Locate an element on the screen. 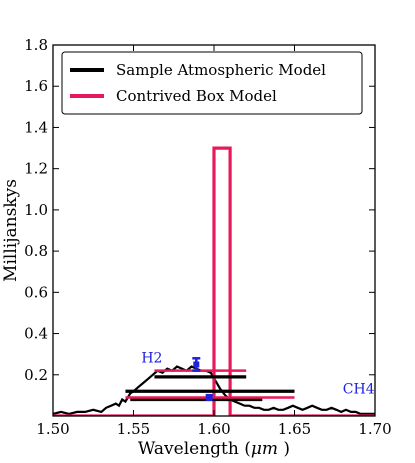 This screenshot has height=463, width=415. series-atmospheric-line is located at coordinates (214, 390).